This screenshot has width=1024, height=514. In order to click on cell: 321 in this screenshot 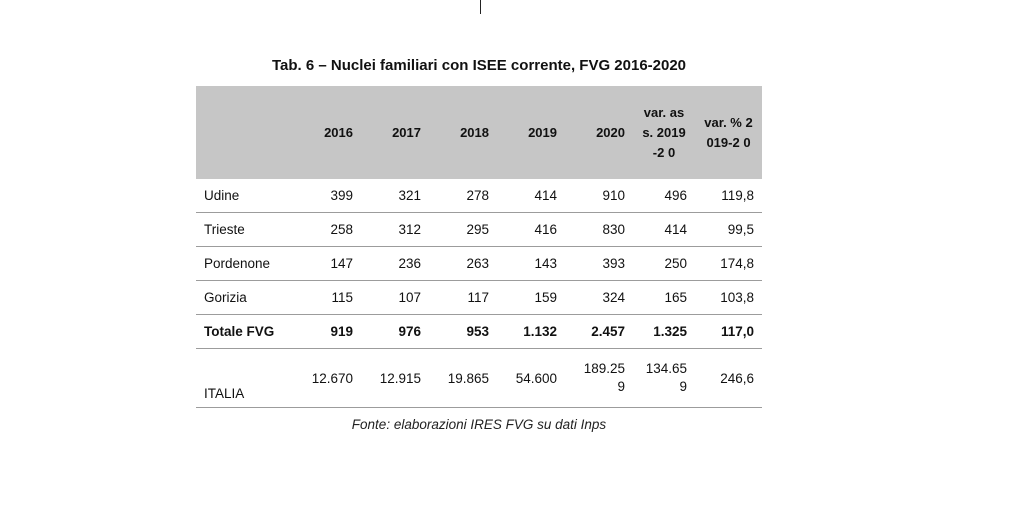, I will do `click(395, 196)`.